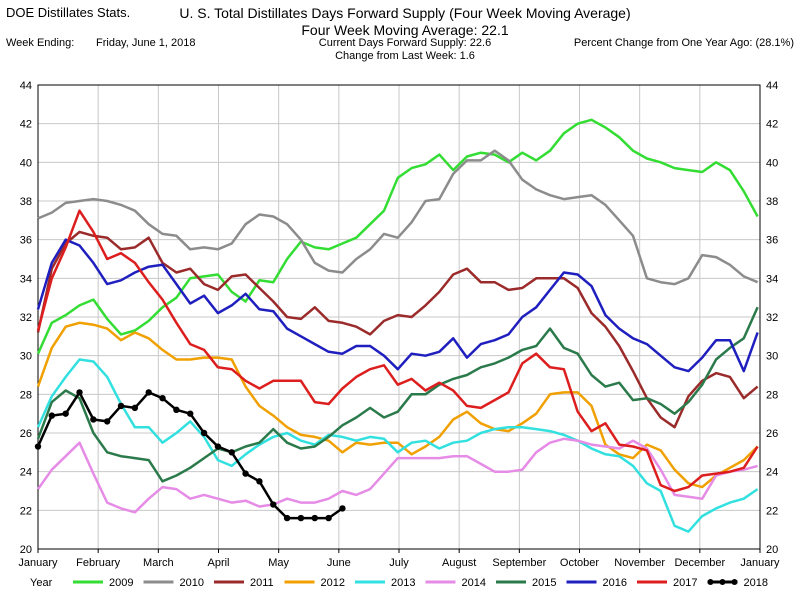 This screenshot has height=594, width=800. I want to click on legend-label-2010: 2010, so click(192, 583).